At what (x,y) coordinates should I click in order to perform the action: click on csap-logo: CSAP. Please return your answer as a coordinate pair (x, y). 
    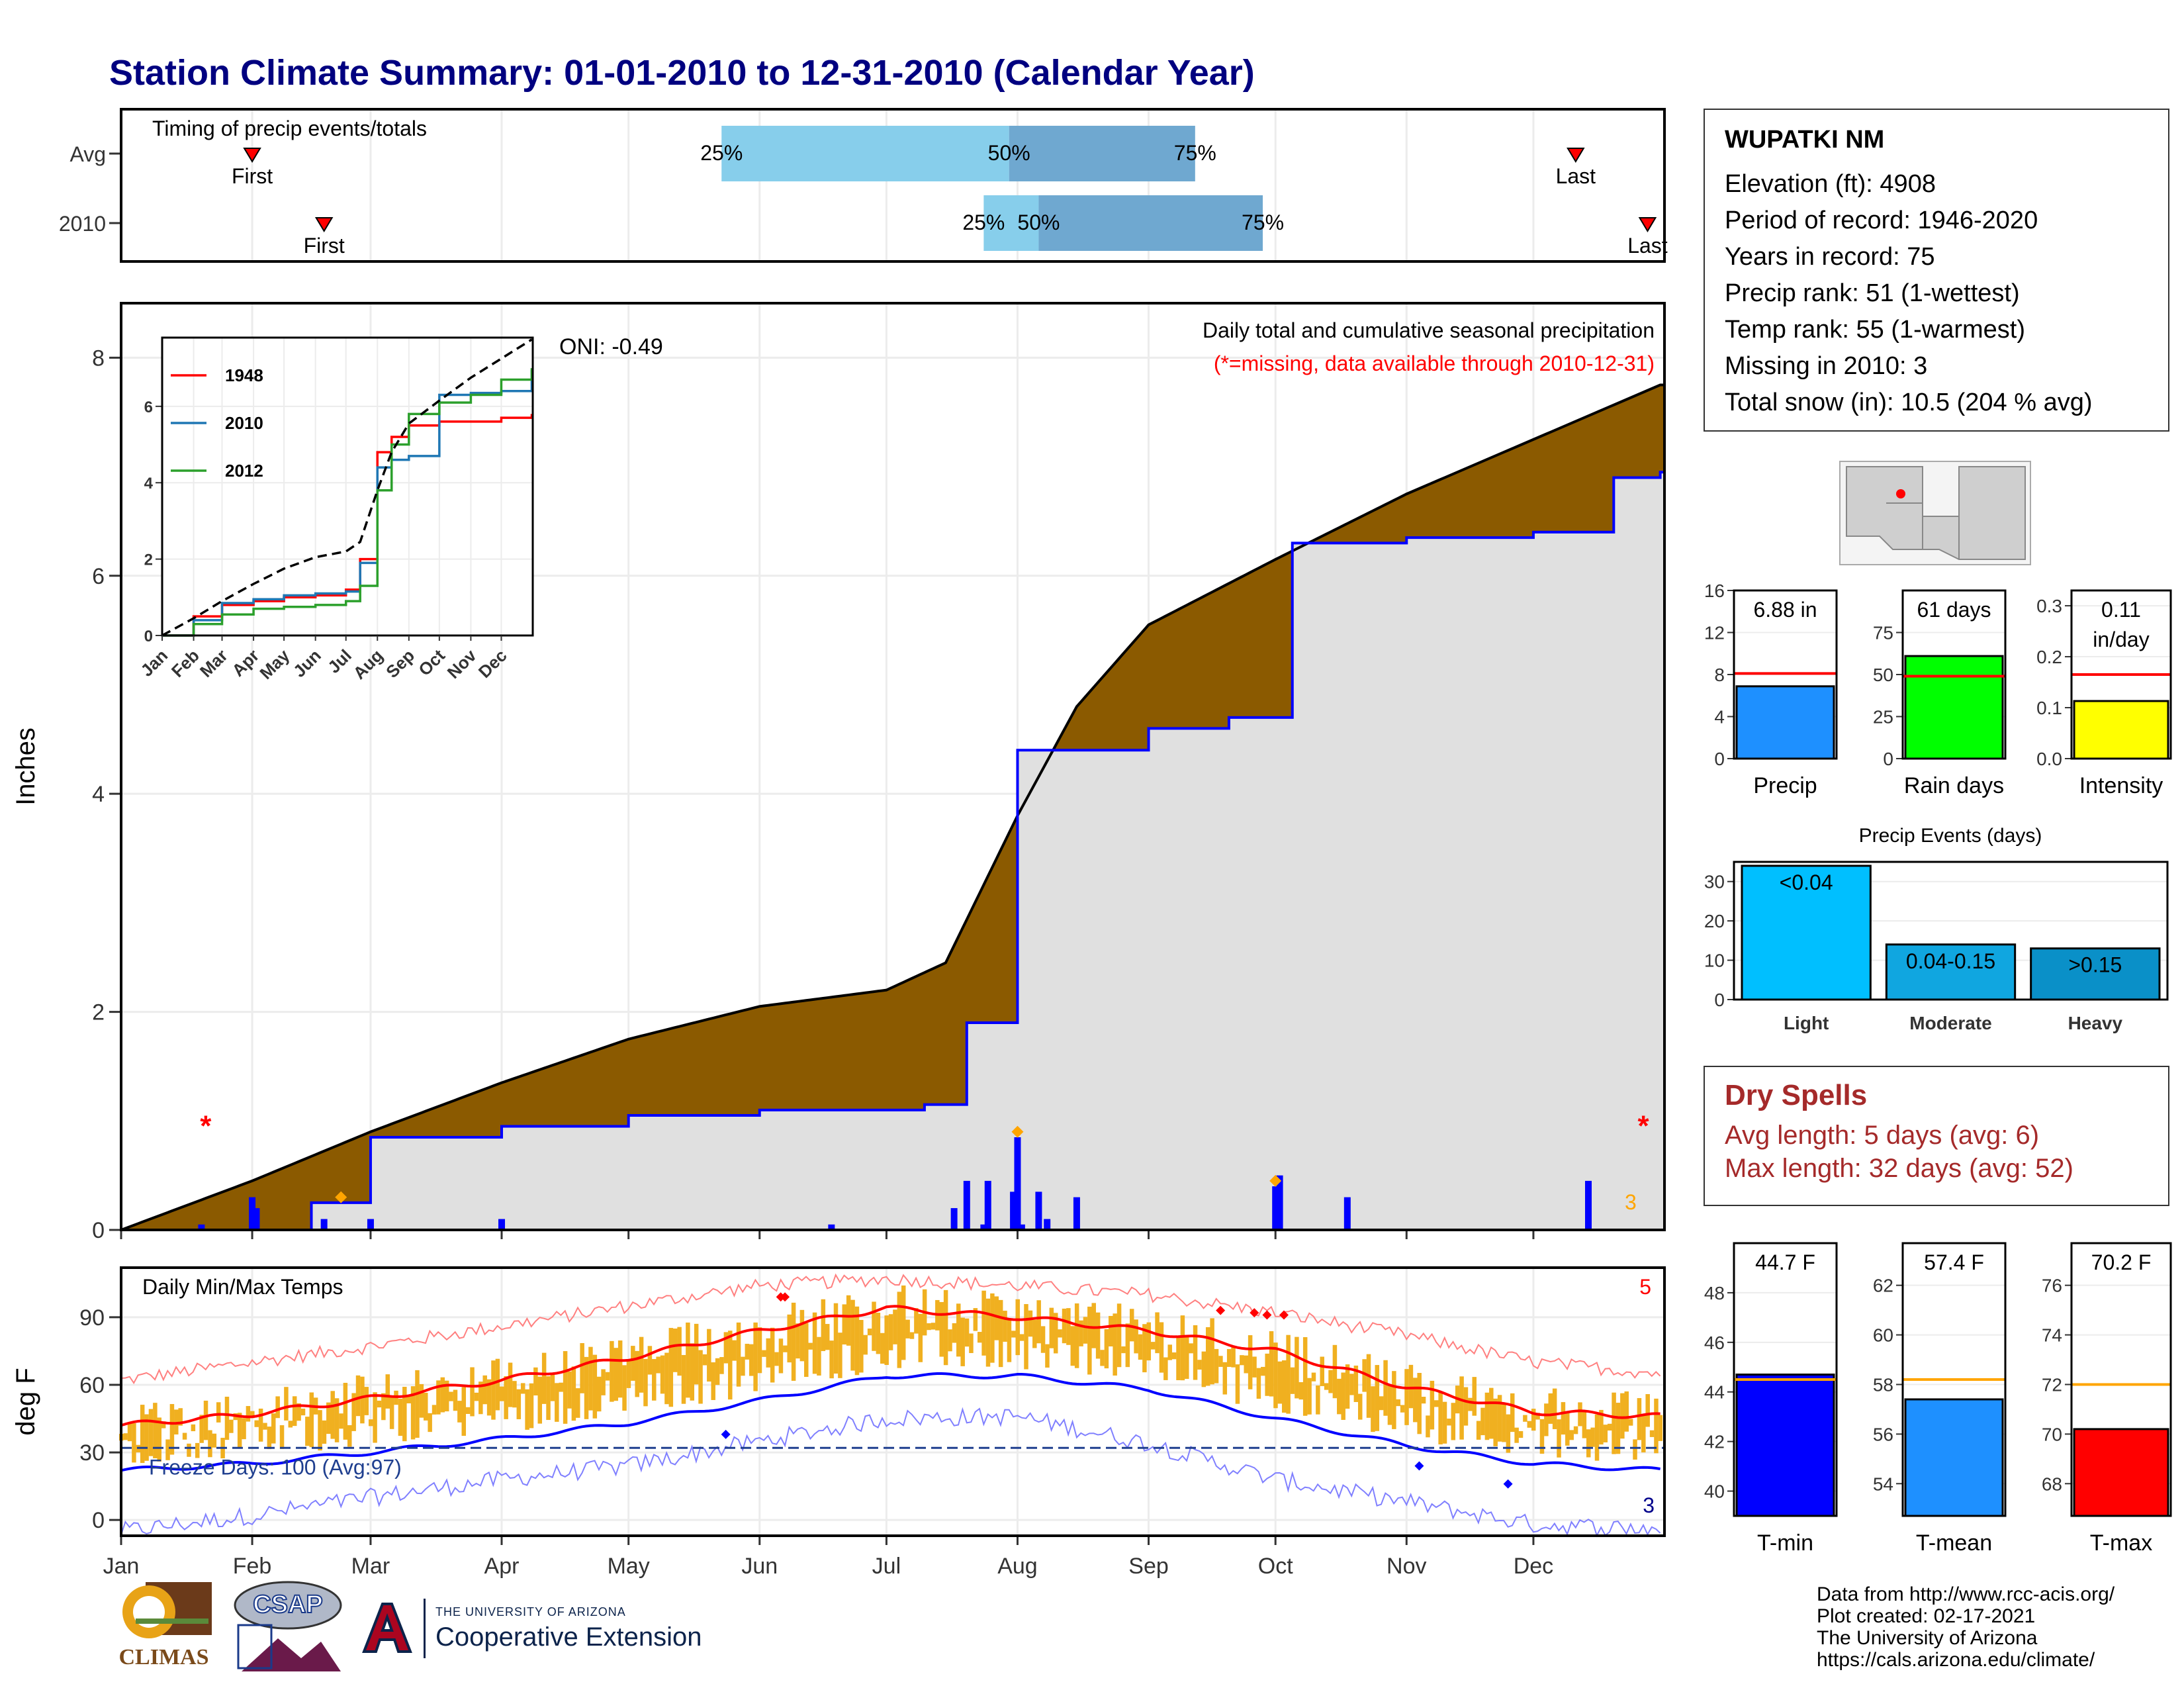
    Looking at the image, I should click on (286, 1628).